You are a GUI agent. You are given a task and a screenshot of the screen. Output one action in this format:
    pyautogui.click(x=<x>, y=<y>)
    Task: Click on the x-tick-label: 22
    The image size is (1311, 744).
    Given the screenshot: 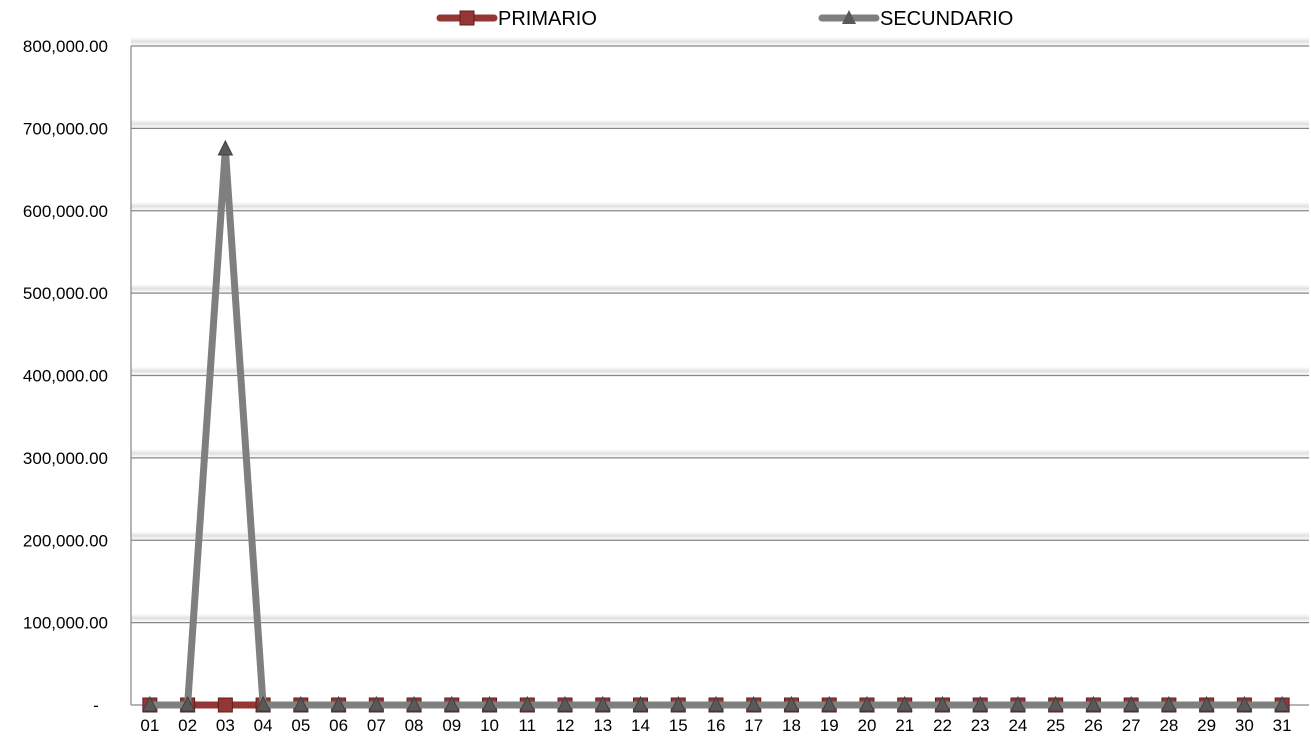 What is the action you would take?
    pyautogui.click(x=942, y=725)
    